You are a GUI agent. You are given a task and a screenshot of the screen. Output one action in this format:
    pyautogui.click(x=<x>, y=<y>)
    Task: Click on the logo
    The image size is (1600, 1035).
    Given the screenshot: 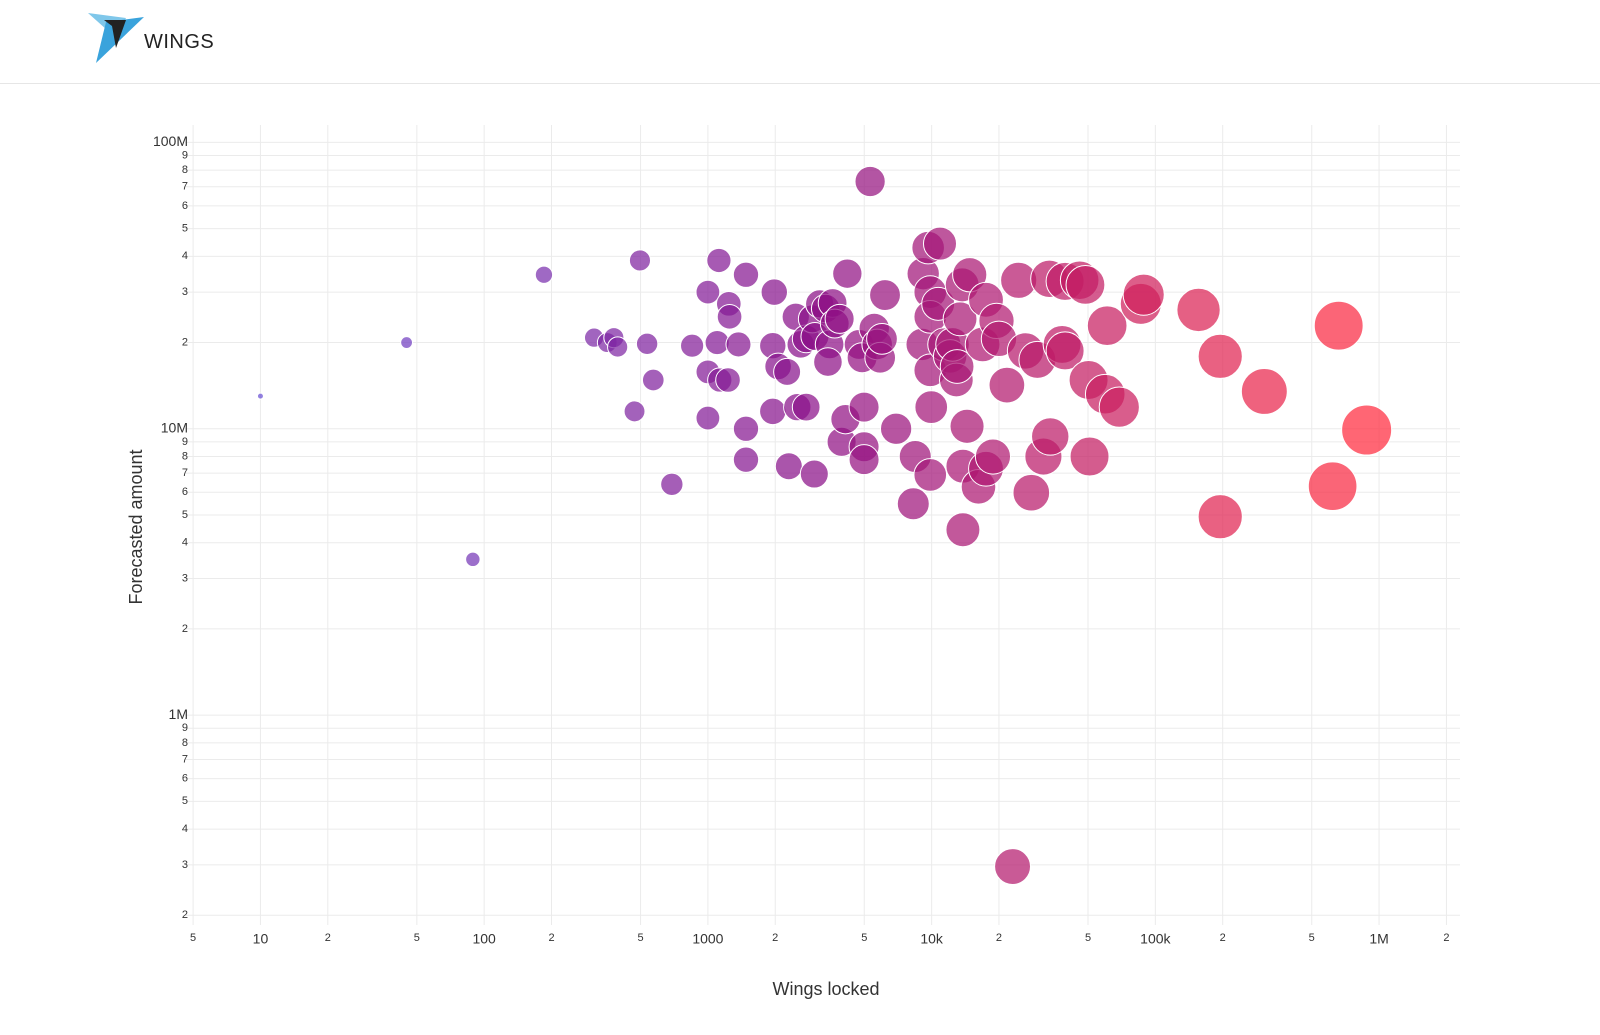 What is the action you would take?
    pyautogui.click(x=116, y=38)
    